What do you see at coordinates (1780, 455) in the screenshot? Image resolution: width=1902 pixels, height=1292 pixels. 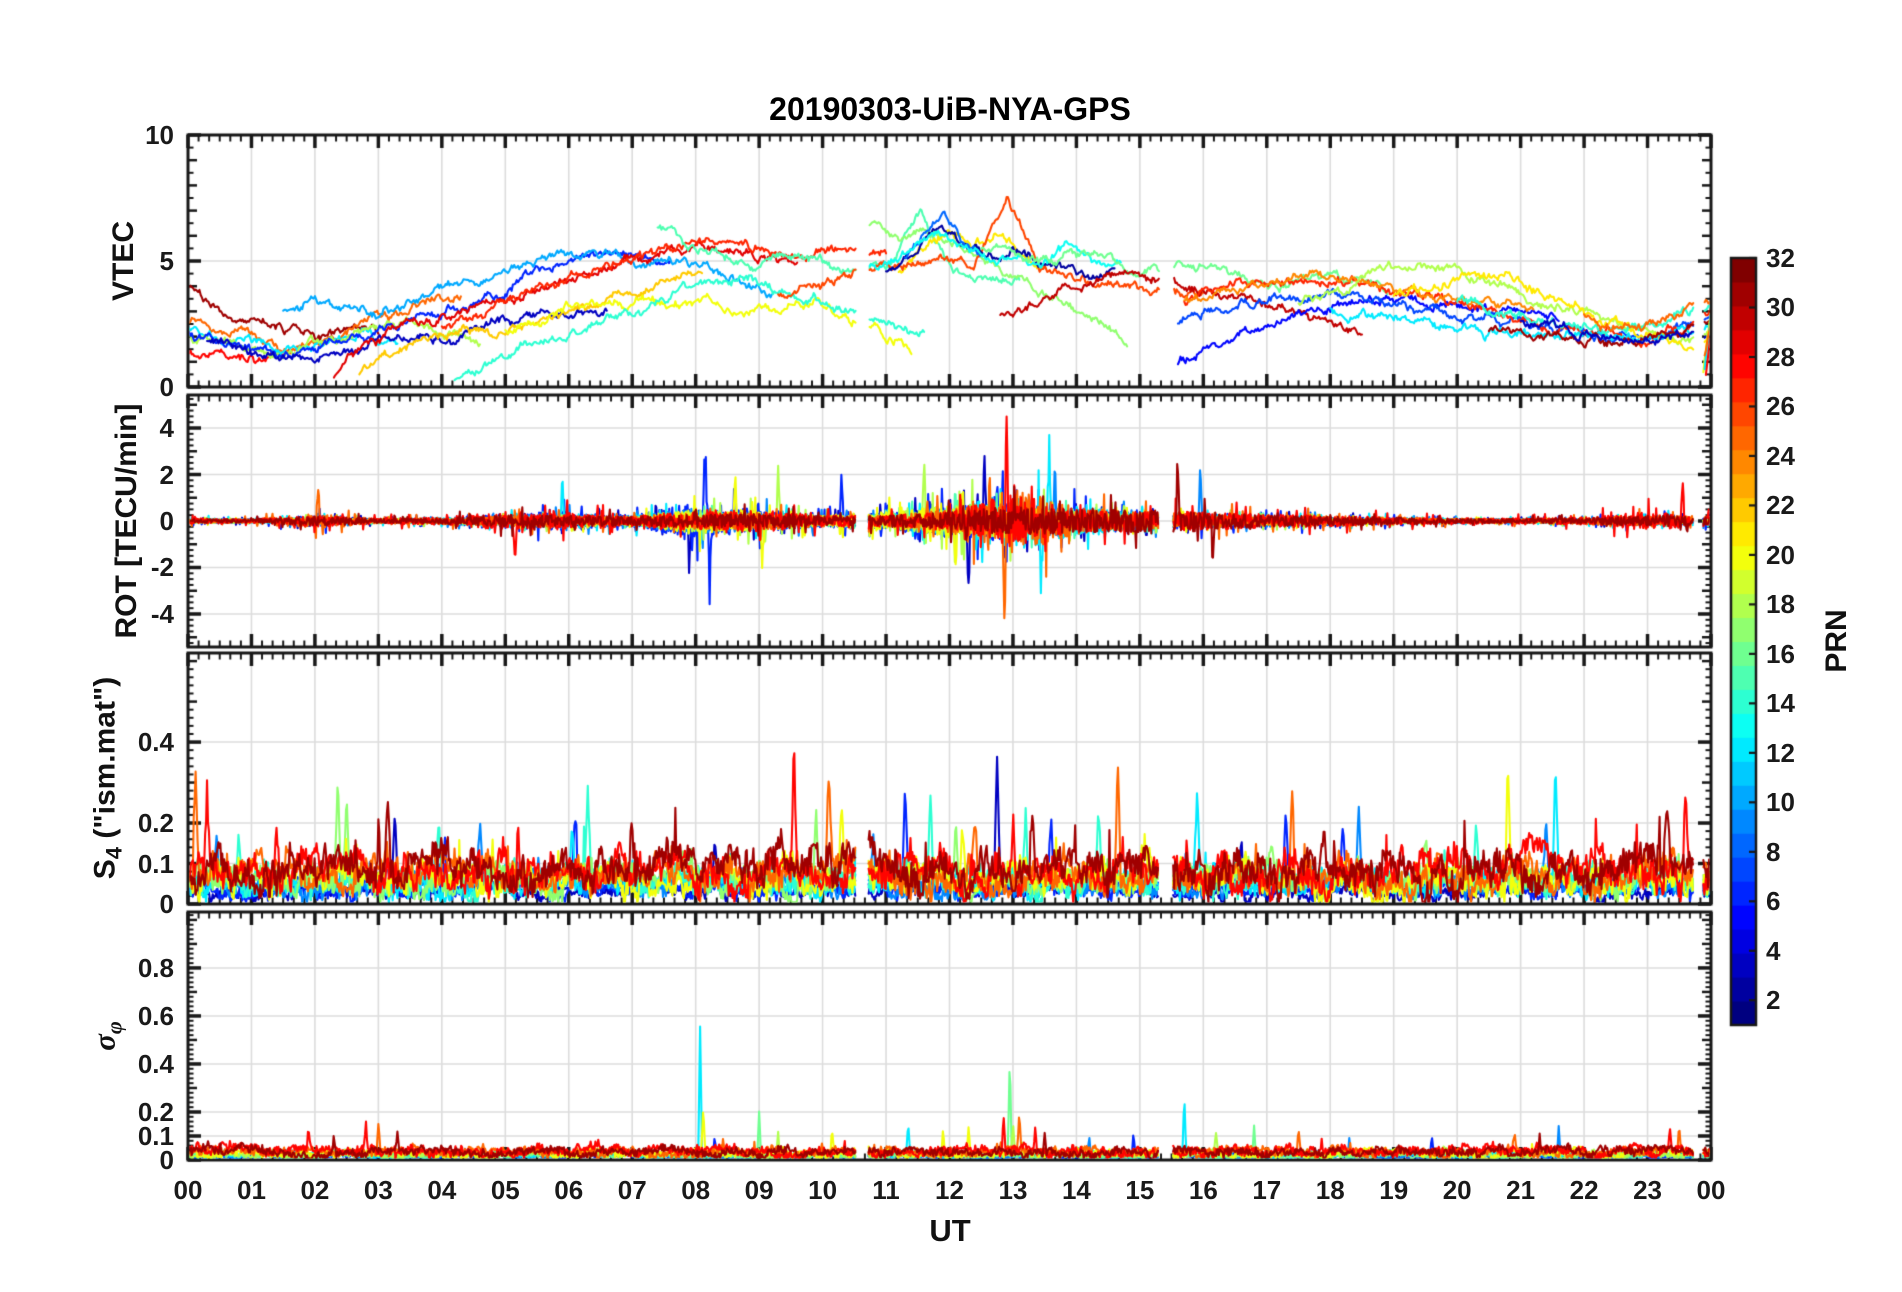 I see `colorbar-tick-label: 24` at bounding box center [1780, 455].